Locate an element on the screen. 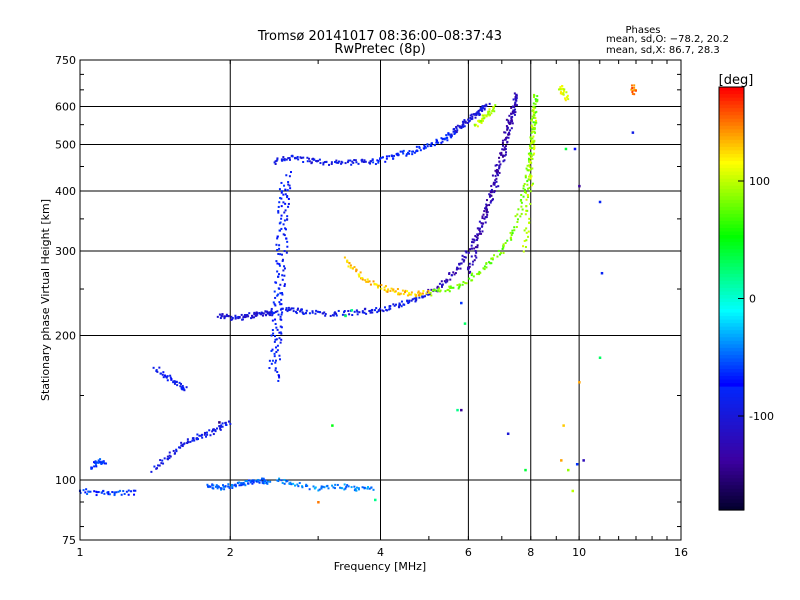 The width and height of the screenshot is (800, 600). y-tick-label: 400 is located at coordinates (65, 191).